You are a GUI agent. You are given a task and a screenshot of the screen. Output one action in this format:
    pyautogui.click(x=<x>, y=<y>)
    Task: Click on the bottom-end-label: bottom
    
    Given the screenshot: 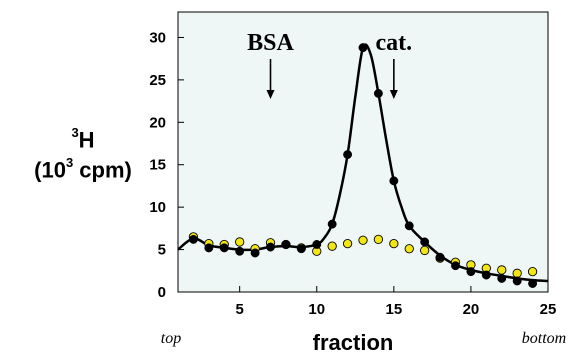 What is the action you would take?
    pyautogui.click(x=544, y=338)
    